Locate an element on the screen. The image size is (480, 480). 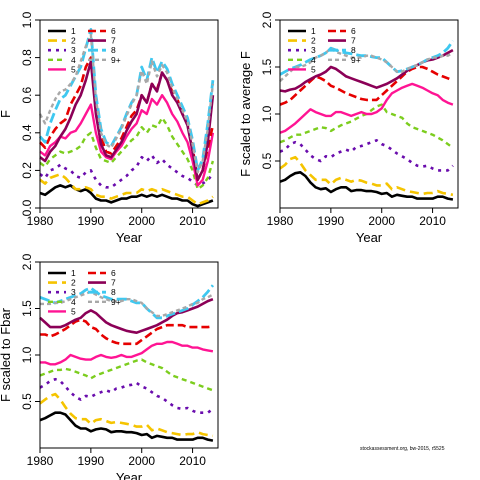
y-tick-label: 0.0 is located at coordinates (27, 207).